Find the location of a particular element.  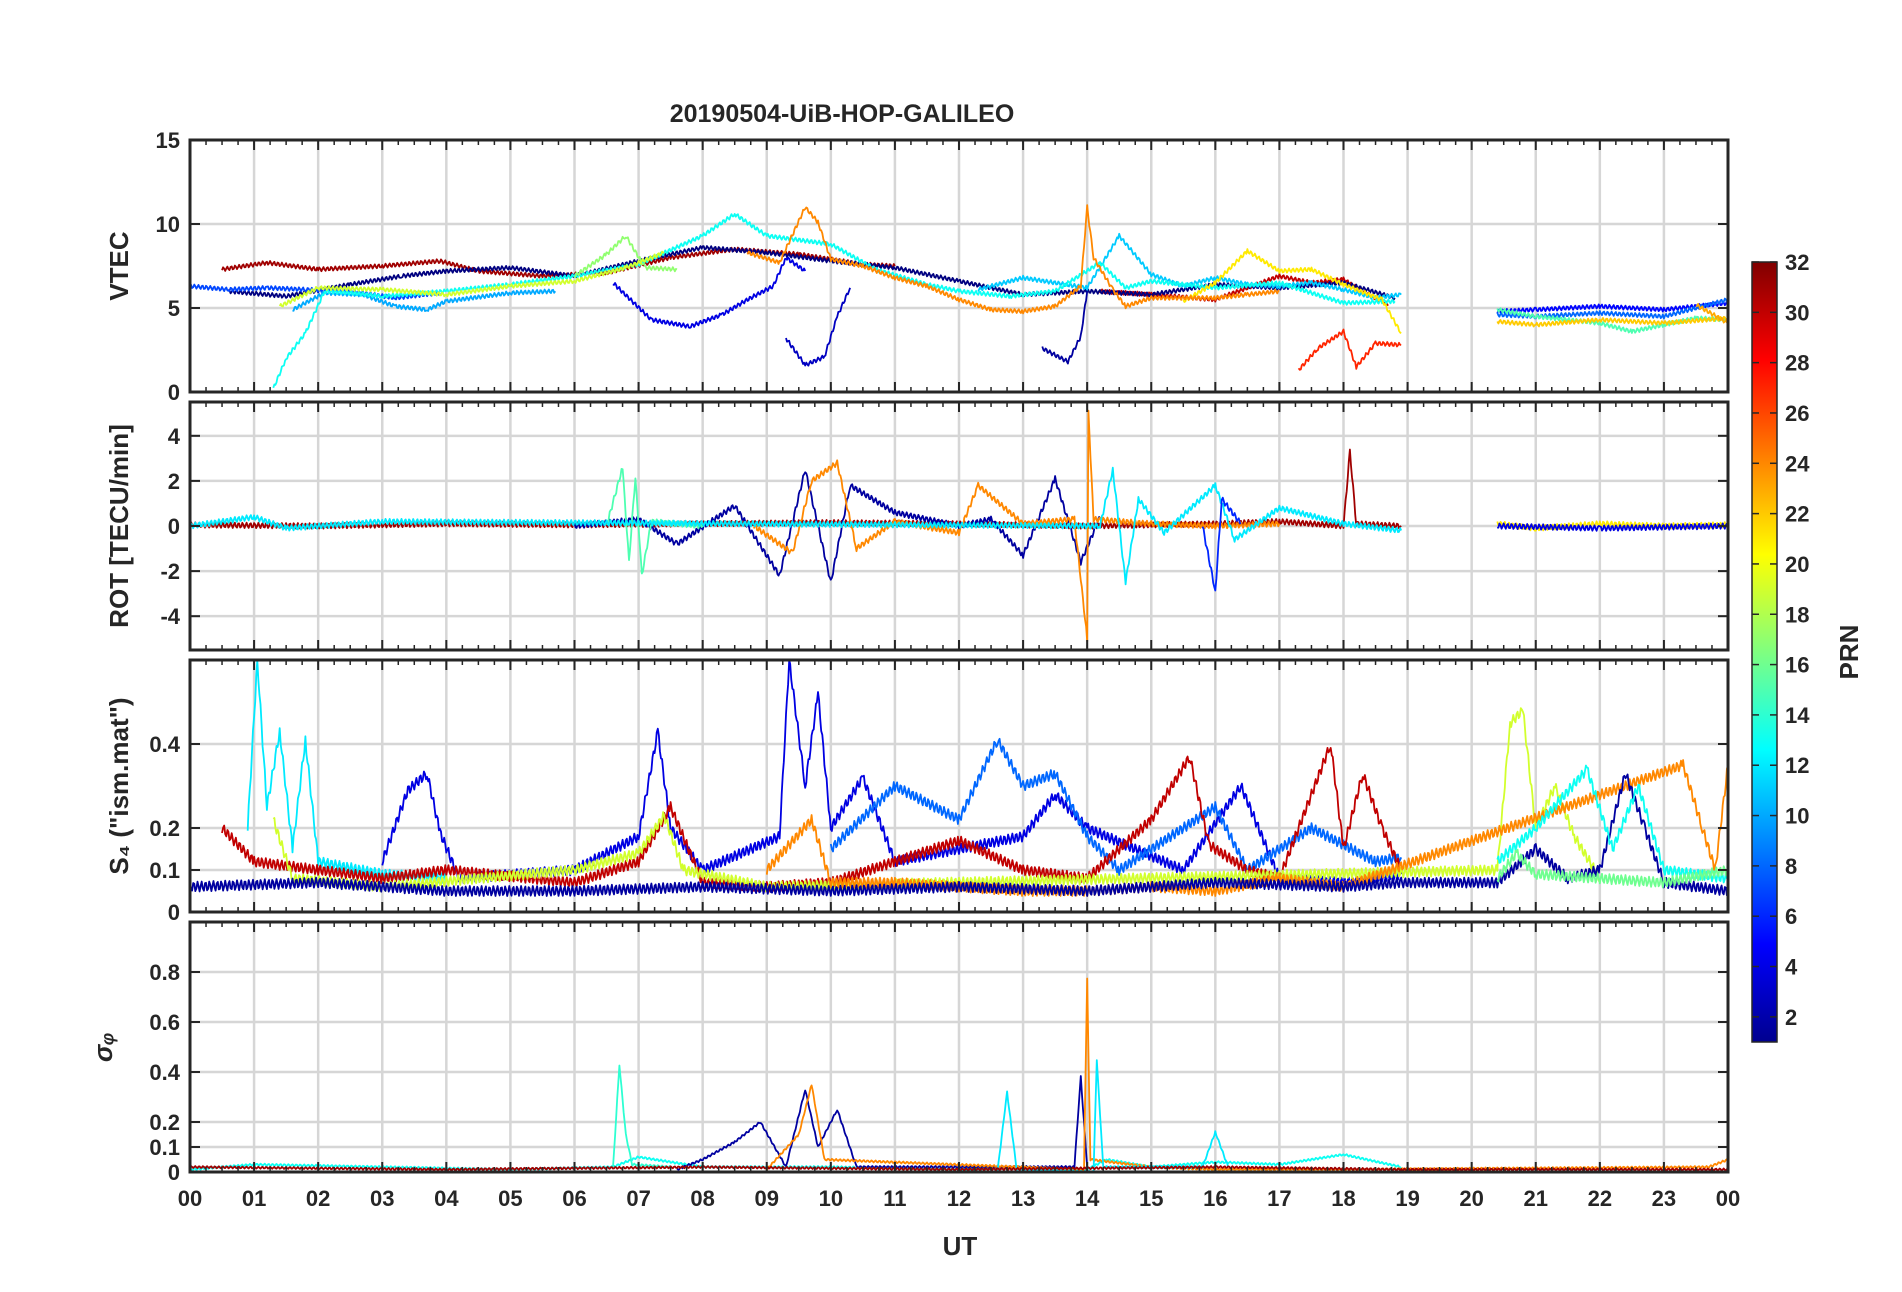

x-tick-label: 01 is located at coordinates (254, 1198).